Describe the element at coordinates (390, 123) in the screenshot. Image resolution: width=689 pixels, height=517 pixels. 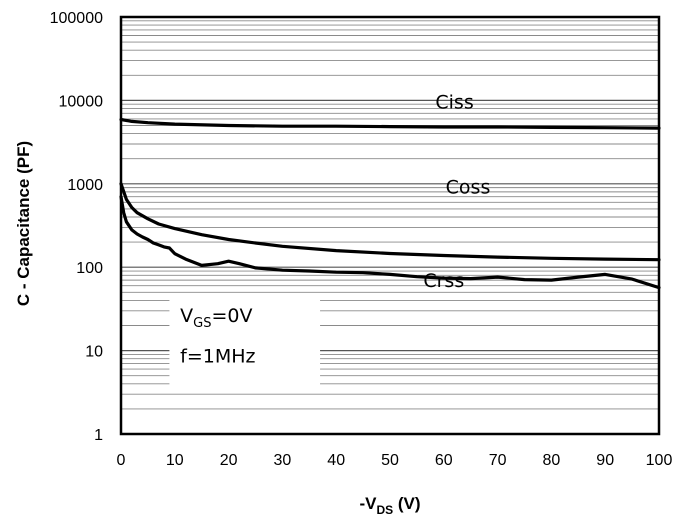
I see `series-line-ciss` at that location.